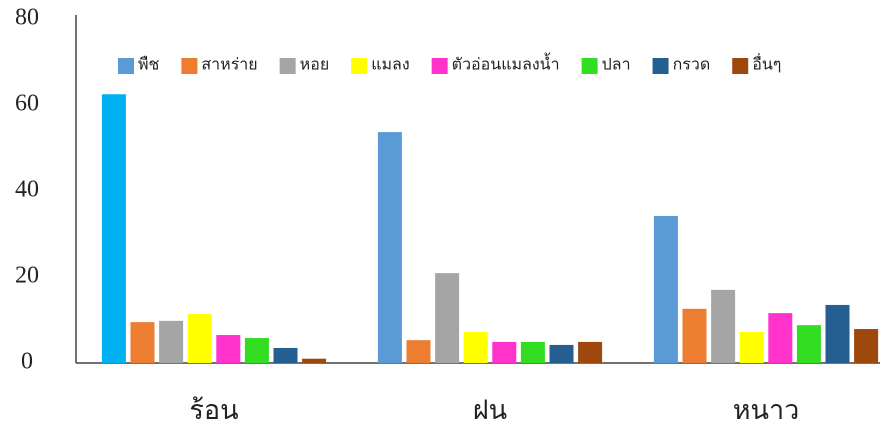 Image resolution: width=891 pixels, height=430 pixels. What do you see at coordinates (616, 65) in the screenshot?
I see `legend-label: ปลา` at bounding box center [616, 65].